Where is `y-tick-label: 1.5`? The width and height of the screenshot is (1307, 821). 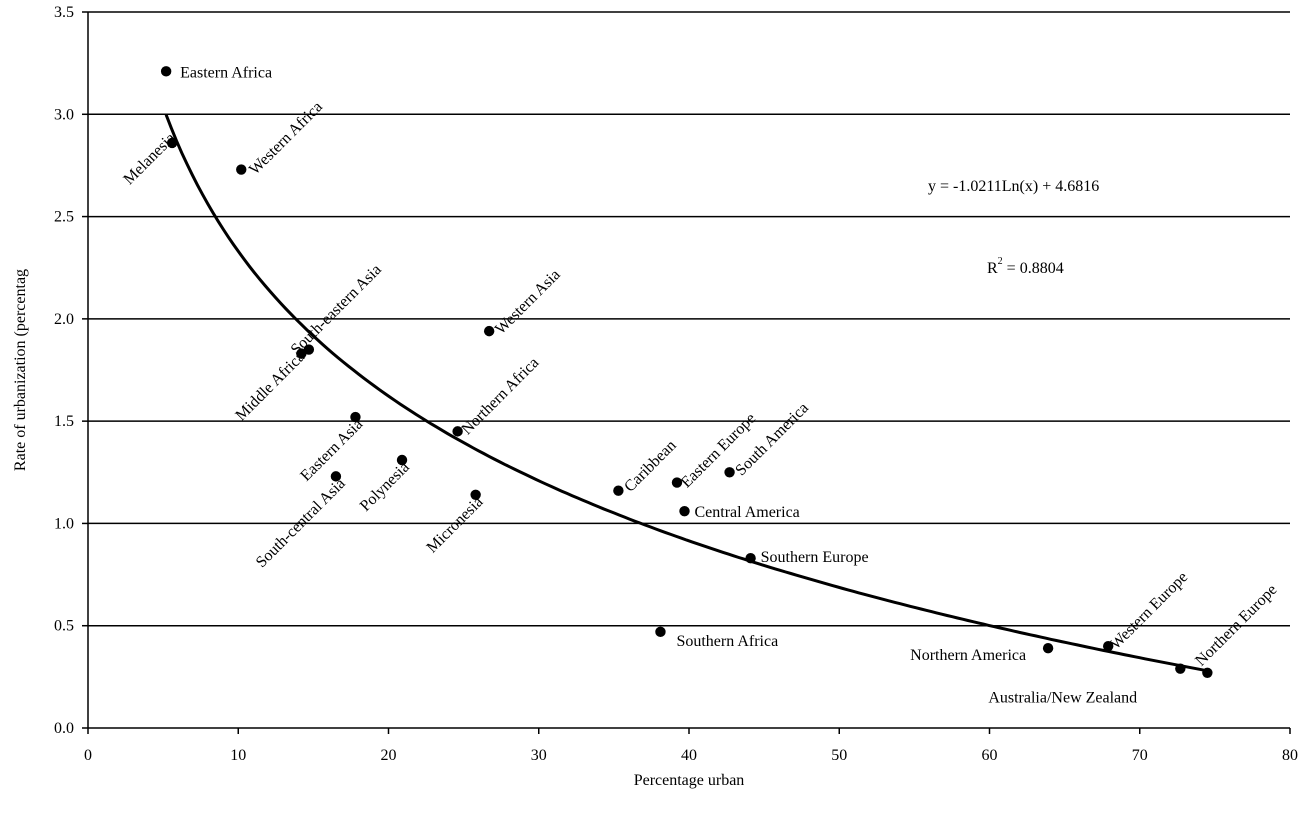 y-tick-label: 1.5 is located at coordinates (64, 421).